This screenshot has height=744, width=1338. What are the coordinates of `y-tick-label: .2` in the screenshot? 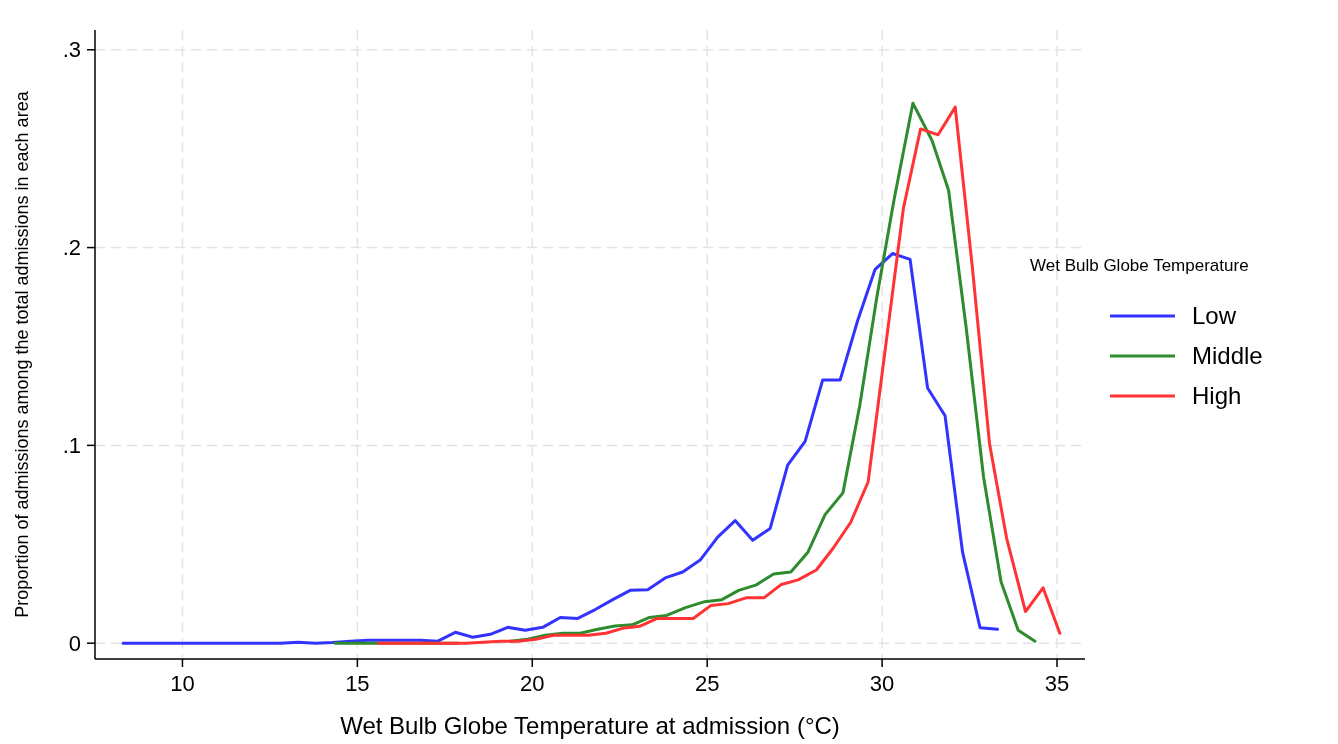 It's located at (71, 248).